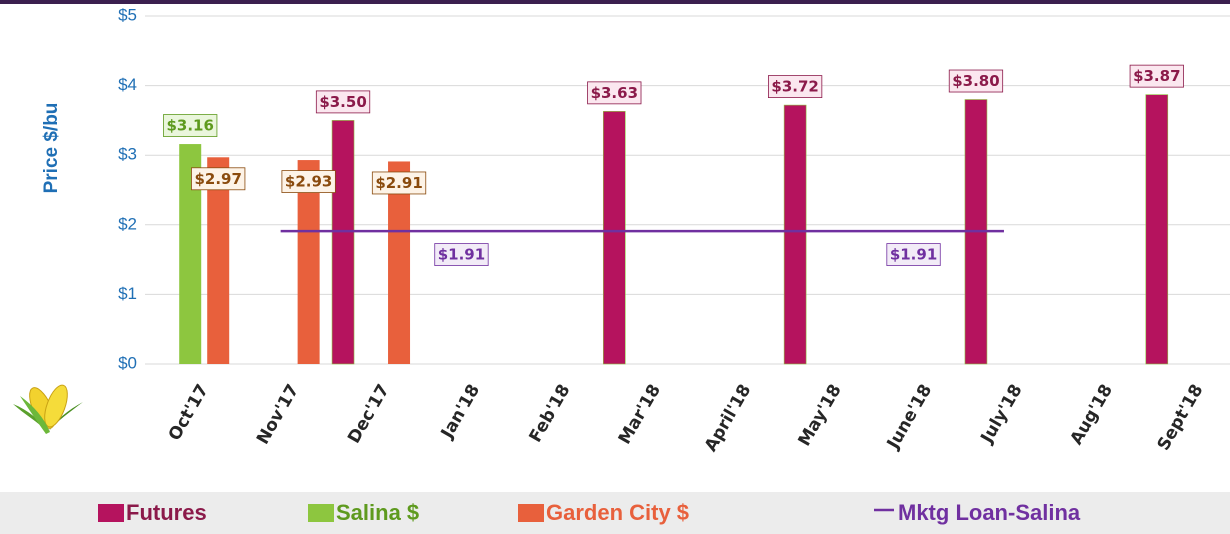  Describe the element at coordinates (1181, 417) in the screenshot. I see `x-tick-label: Sept'18` at that location.